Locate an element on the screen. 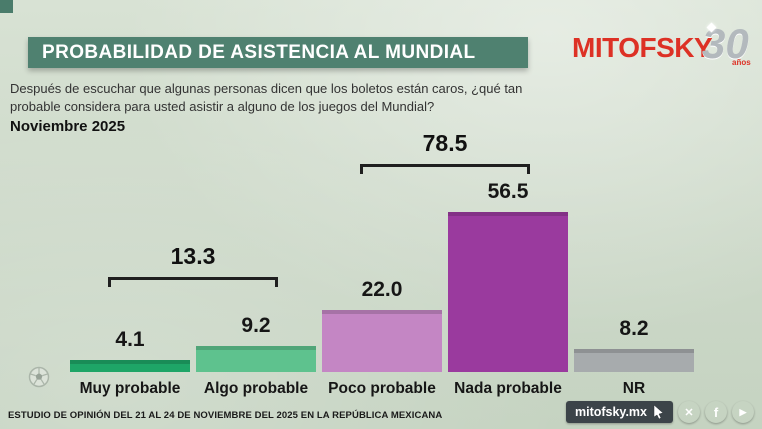  bar-algo-probable is located at coordinates (256, 359).